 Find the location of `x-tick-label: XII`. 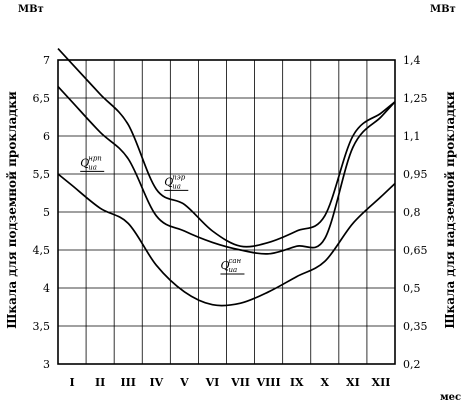

x-tick-label: XII is located at coordinates (381, 382).